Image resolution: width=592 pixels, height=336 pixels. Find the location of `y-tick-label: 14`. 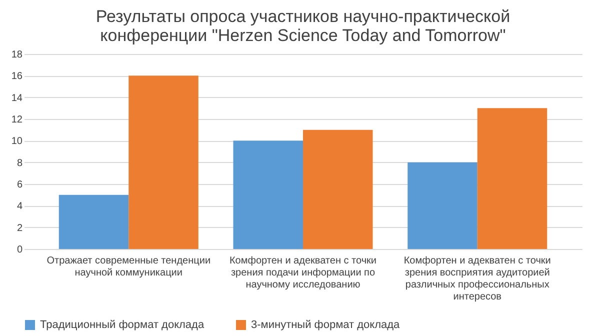

y-tick-label: 14 is located at coordinates (17, 98).